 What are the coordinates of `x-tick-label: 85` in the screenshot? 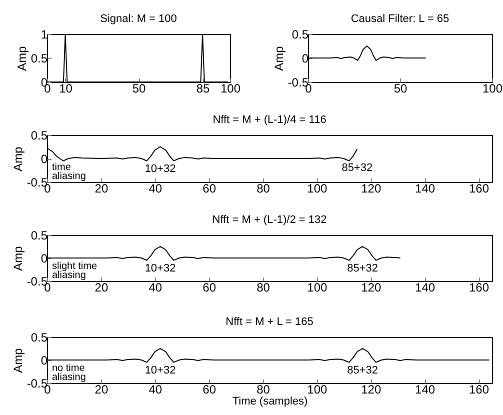 It's located at (203, 89).